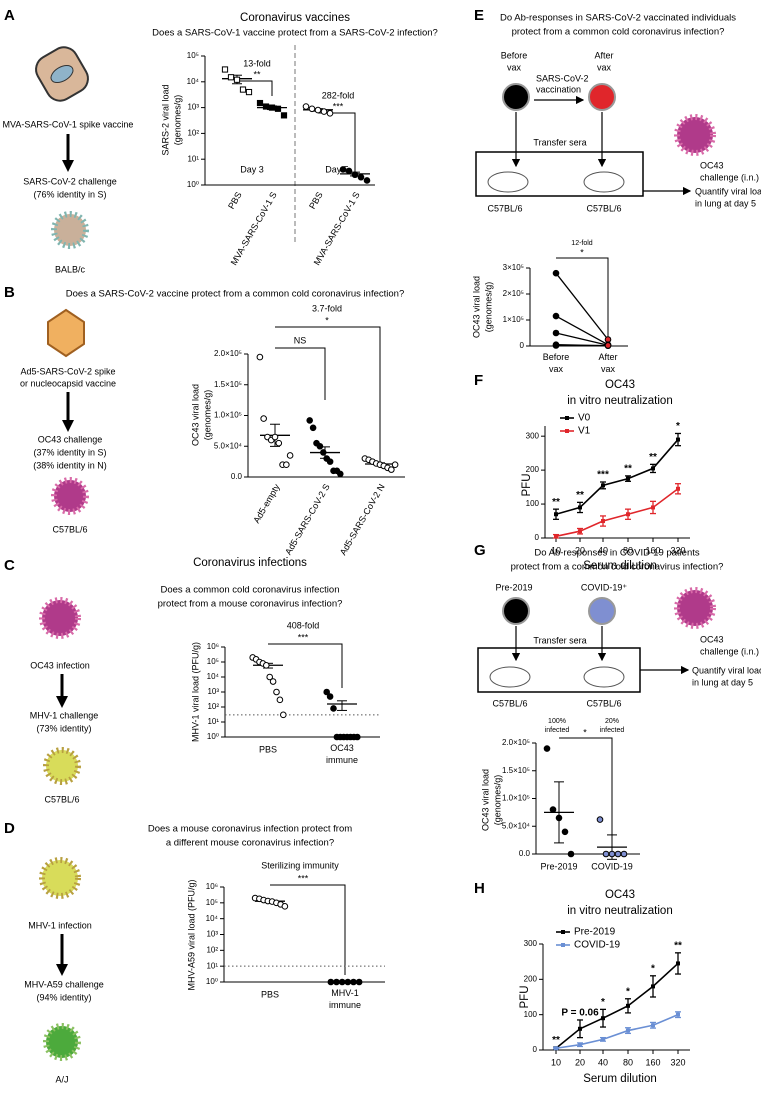  Describe the element at coordinates (63, 997) in the screenshot. I see `illustration-text: (94% identity)` at that location.